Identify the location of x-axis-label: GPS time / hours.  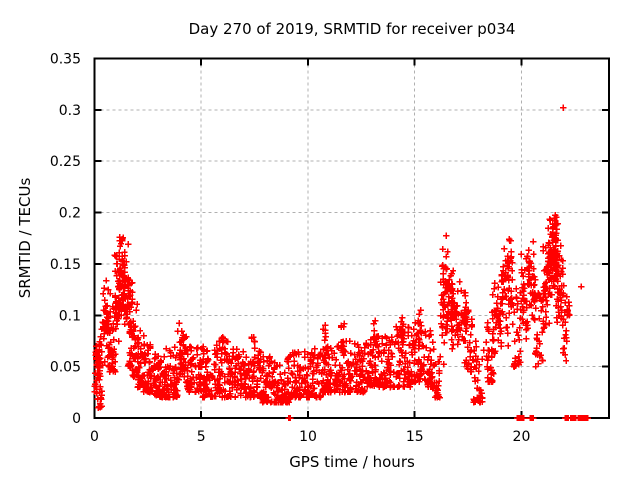
(352, 462).